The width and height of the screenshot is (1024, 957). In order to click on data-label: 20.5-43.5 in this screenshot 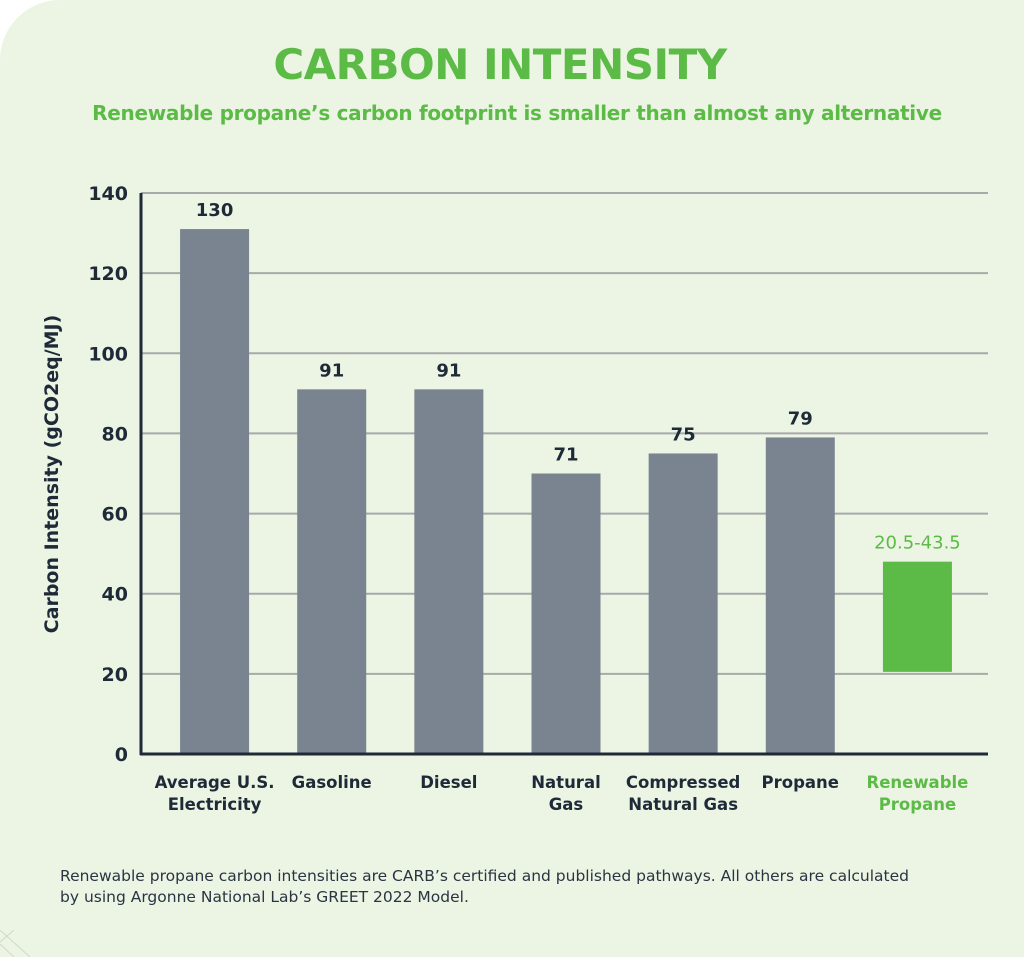, I will do `click(917, 543)`.